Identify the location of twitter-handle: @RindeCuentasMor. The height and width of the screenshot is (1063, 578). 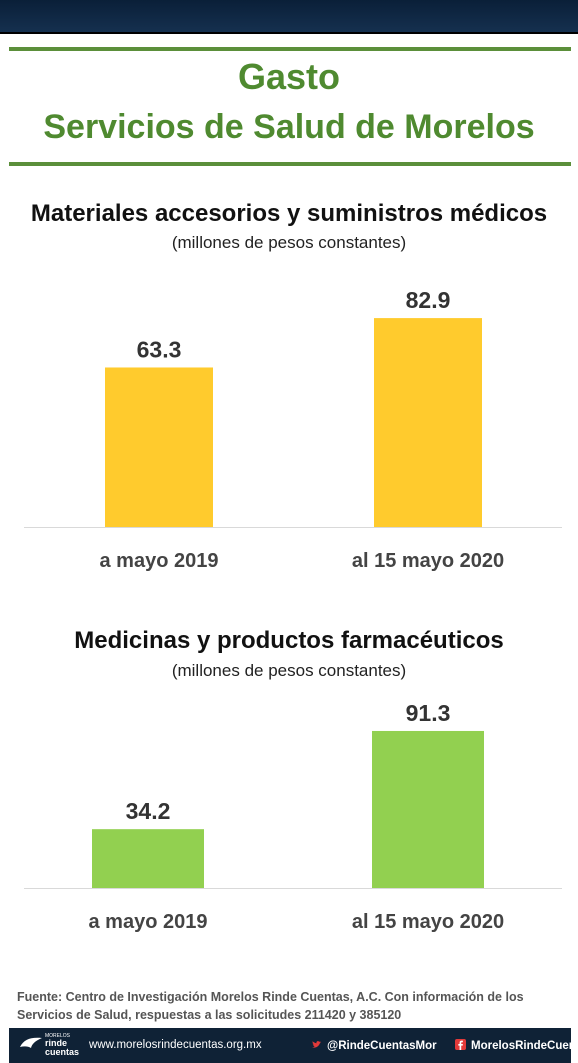
(382, 1046).